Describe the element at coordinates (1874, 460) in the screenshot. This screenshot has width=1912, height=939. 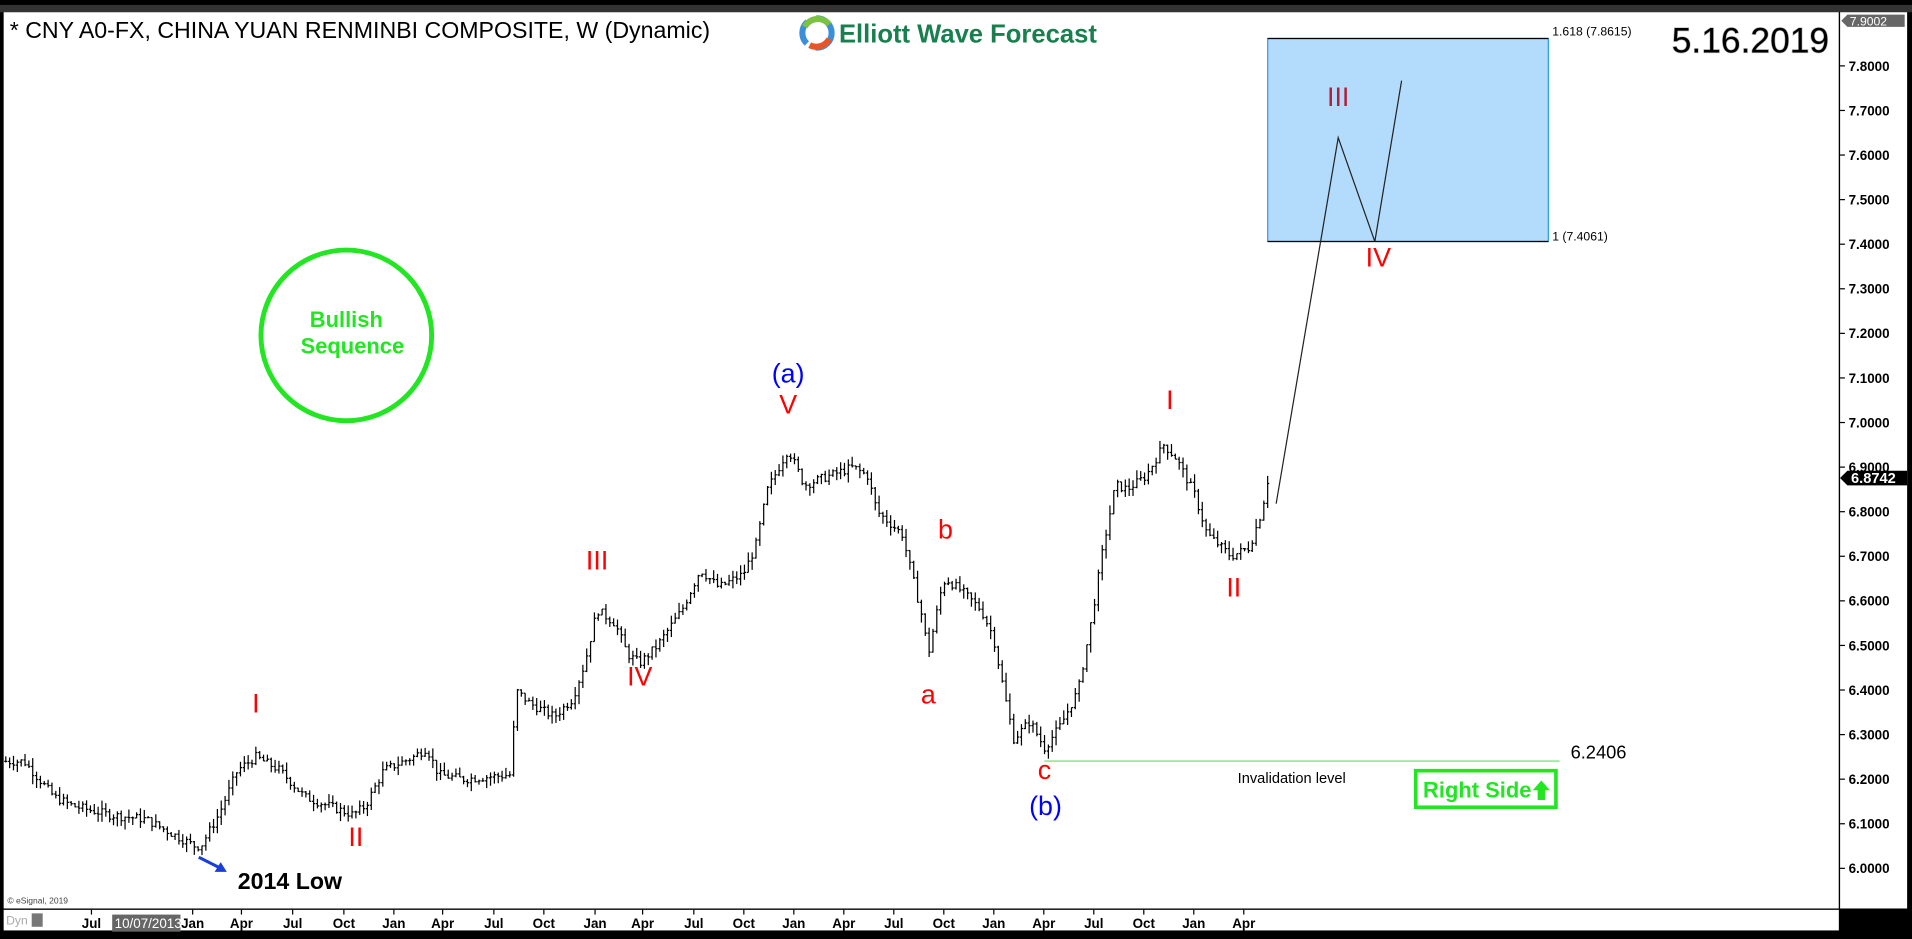
I see `price-axis` at that location.